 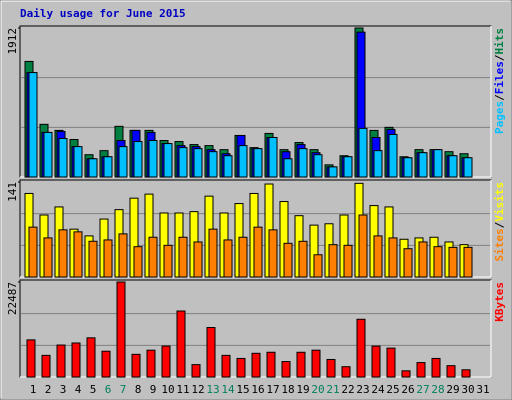 I want to click on x-tick-label: 23, so click(x=362, y=389).